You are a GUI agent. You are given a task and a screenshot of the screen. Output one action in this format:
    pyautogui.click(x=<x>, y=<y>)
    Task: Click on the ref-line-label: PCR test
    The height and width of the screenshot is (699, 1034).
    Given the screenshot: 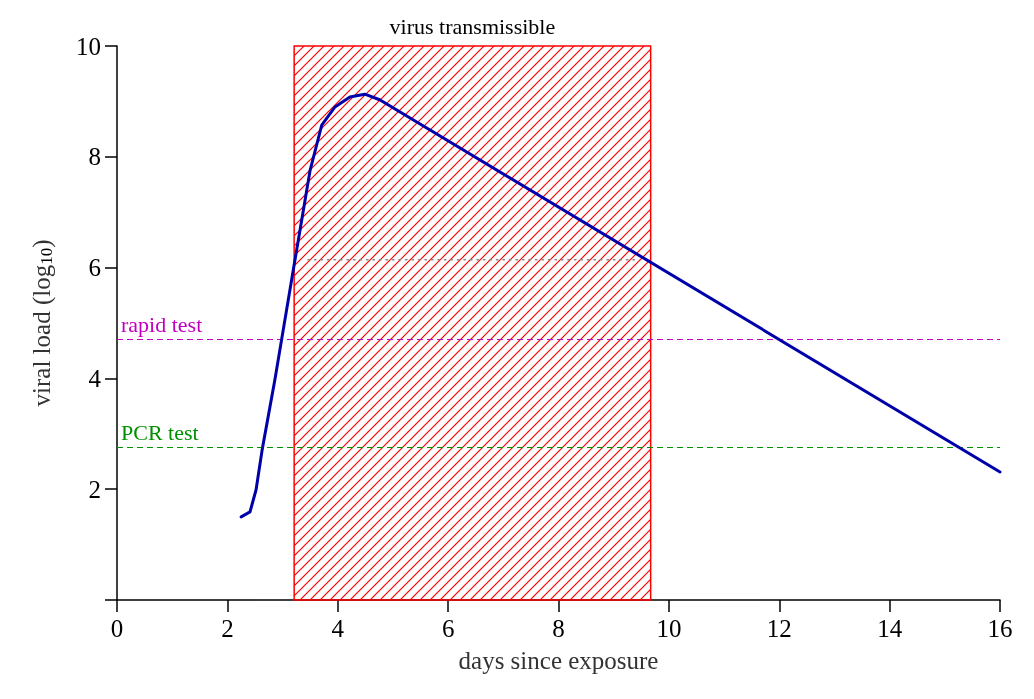 What is the action you would take?
    pyautogui.click(x=160, y=433)
    